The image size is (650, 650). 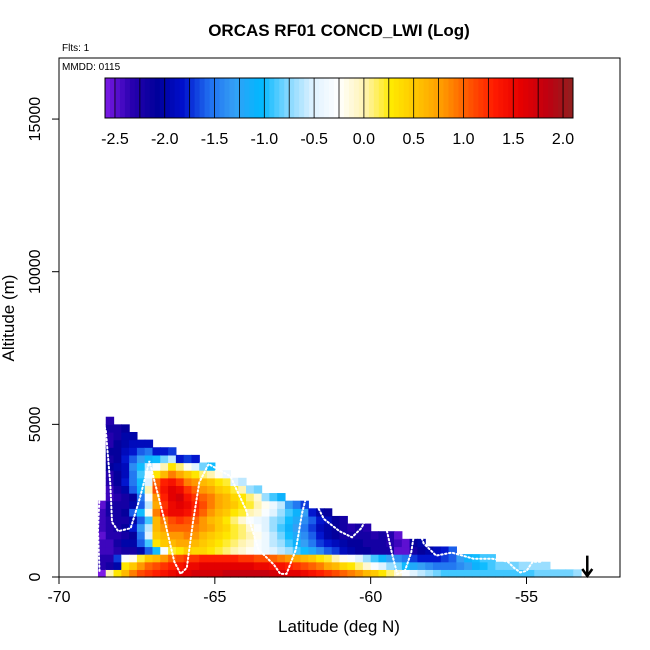 I want to click on colorbar: -2.5 -2.0 -1.5 -1.0 -0.5 0.0 0.5 1.0 1.5 2.0, so click(x=337, y=112).